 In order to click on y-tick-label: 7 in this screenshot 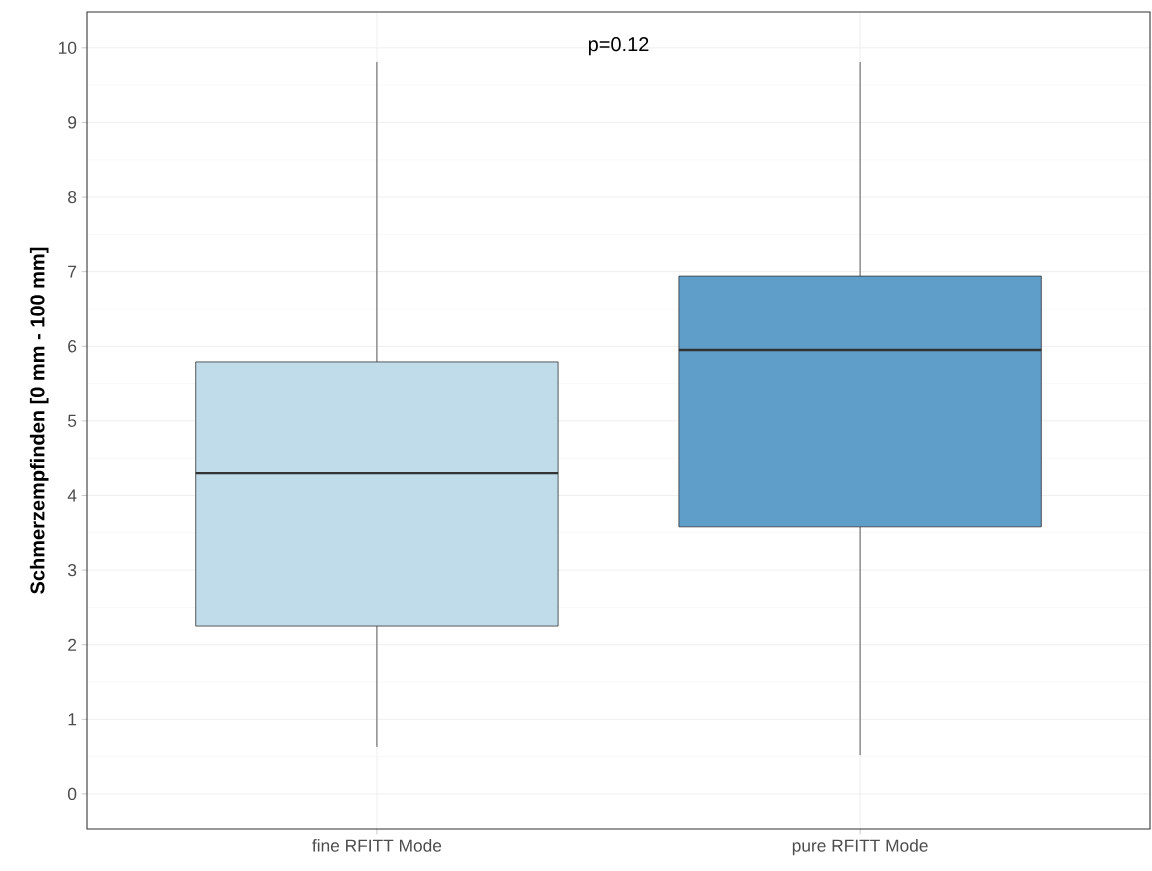, I will do `click(72, 271)`.